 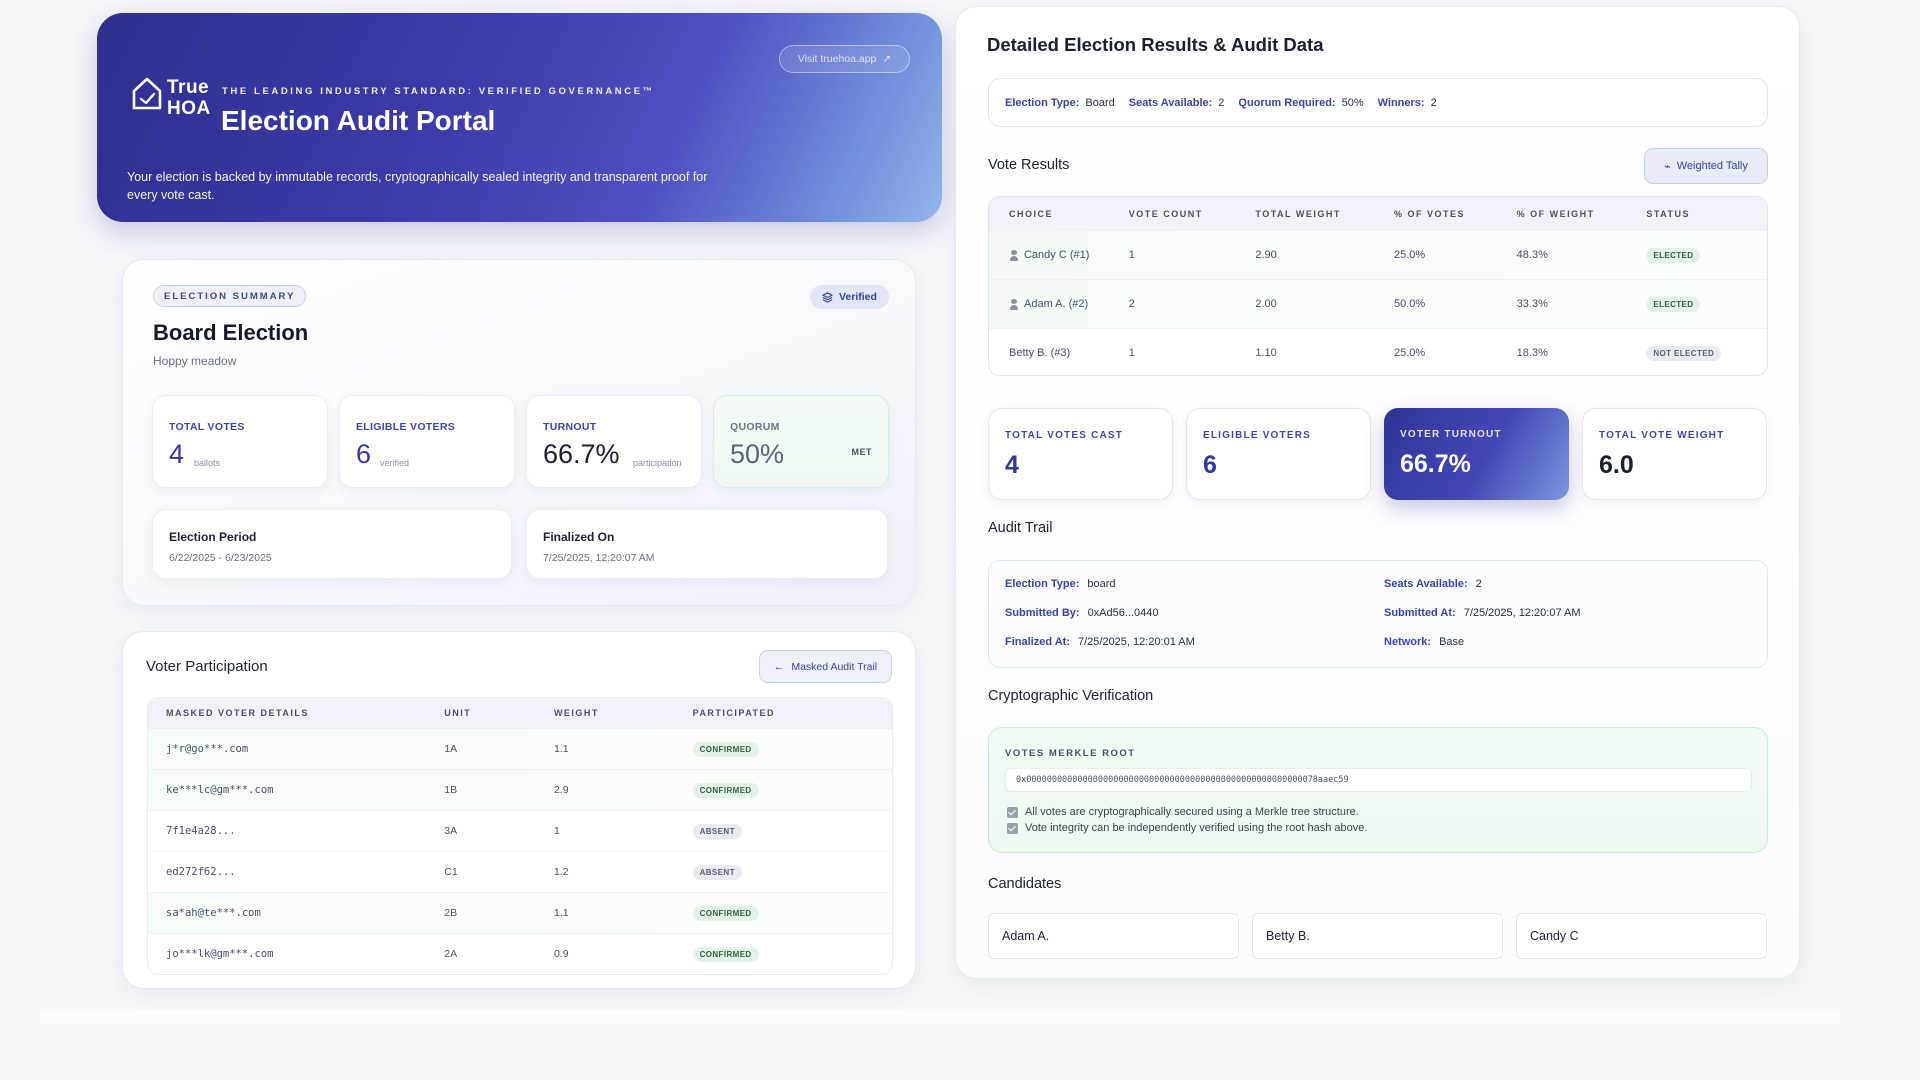 I want to click on page-title: Election Audit Portal, so click(x=358, y=120).